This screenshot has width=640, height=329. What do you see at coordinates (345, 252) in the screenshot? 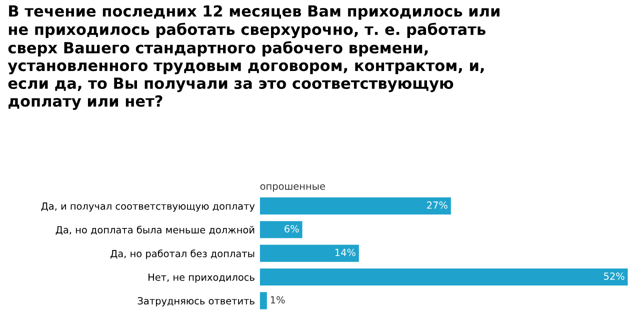
I see `data-label: 14%` at bounding box center [345, 252].